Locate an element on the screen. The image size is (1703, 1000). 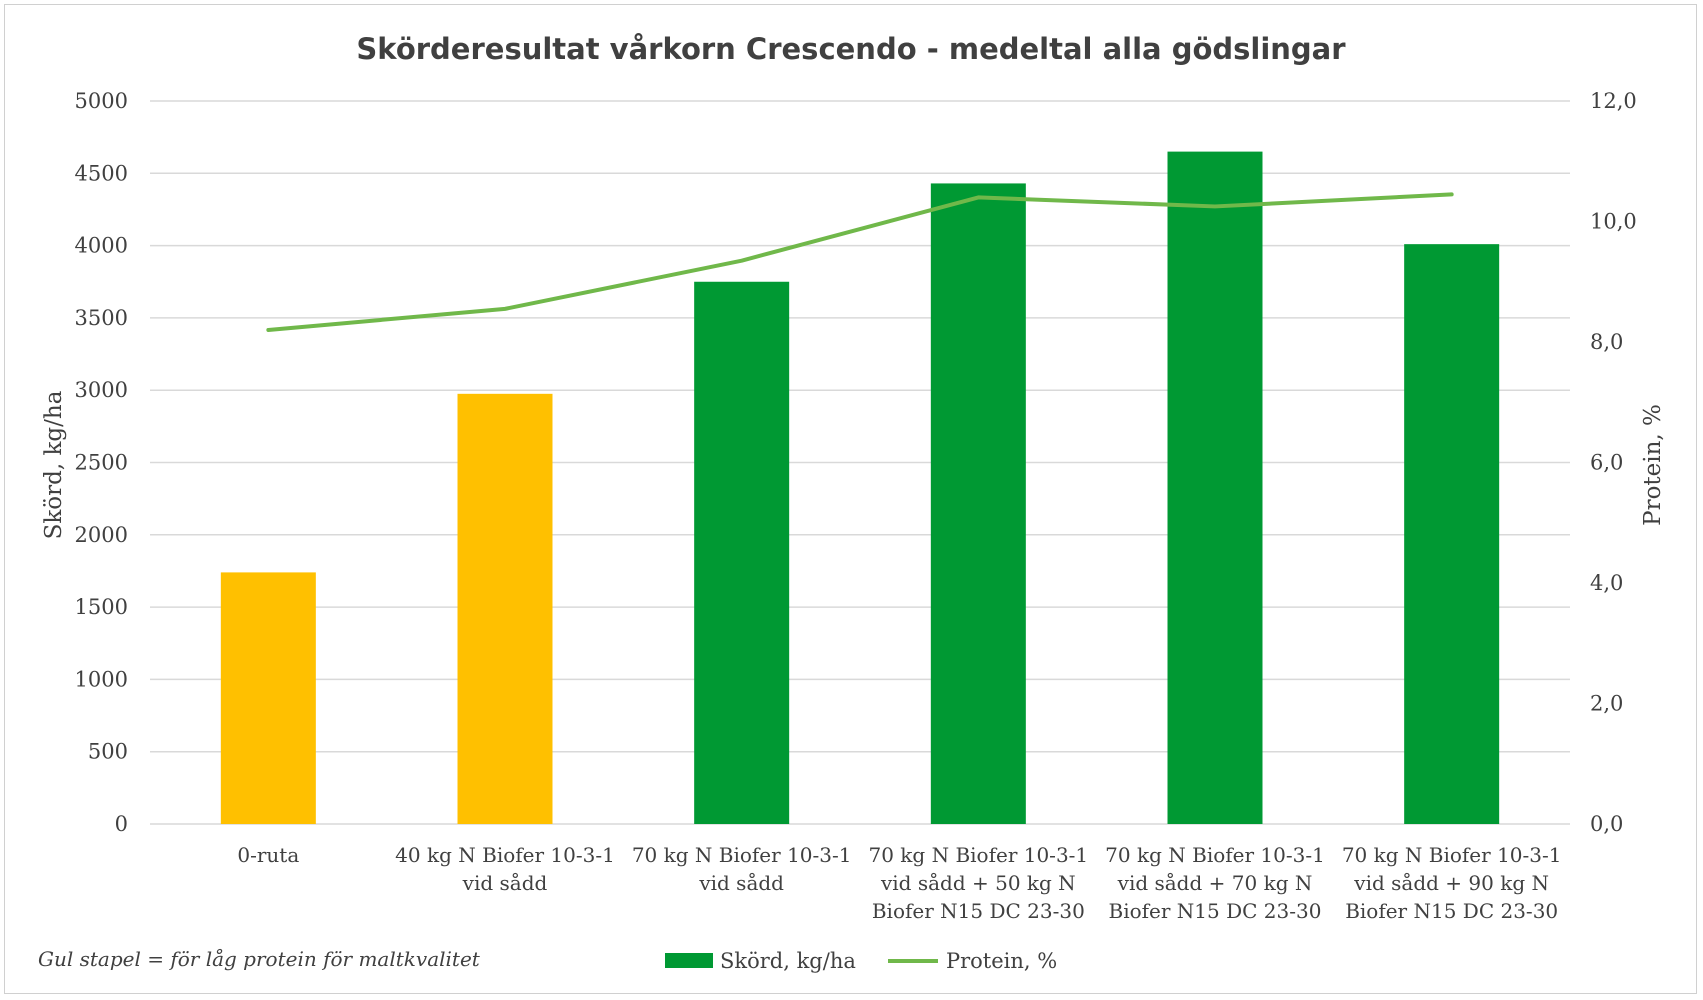
y-tick-label: 500 is located at coordinates (108, 752).